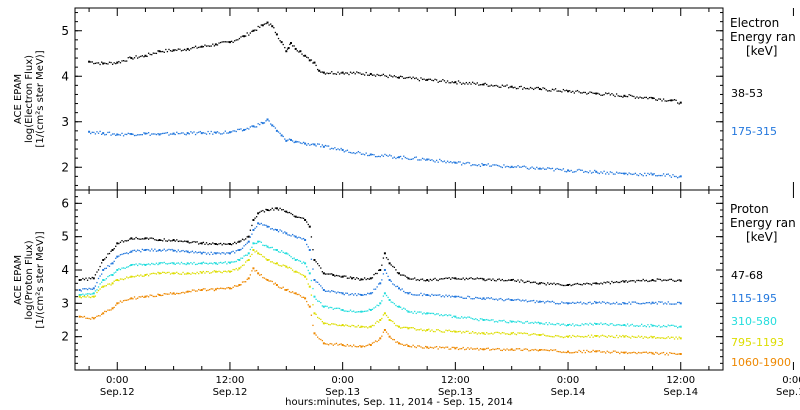  I want to click on x-tick-time-label: 0:00, so click(117, 380).